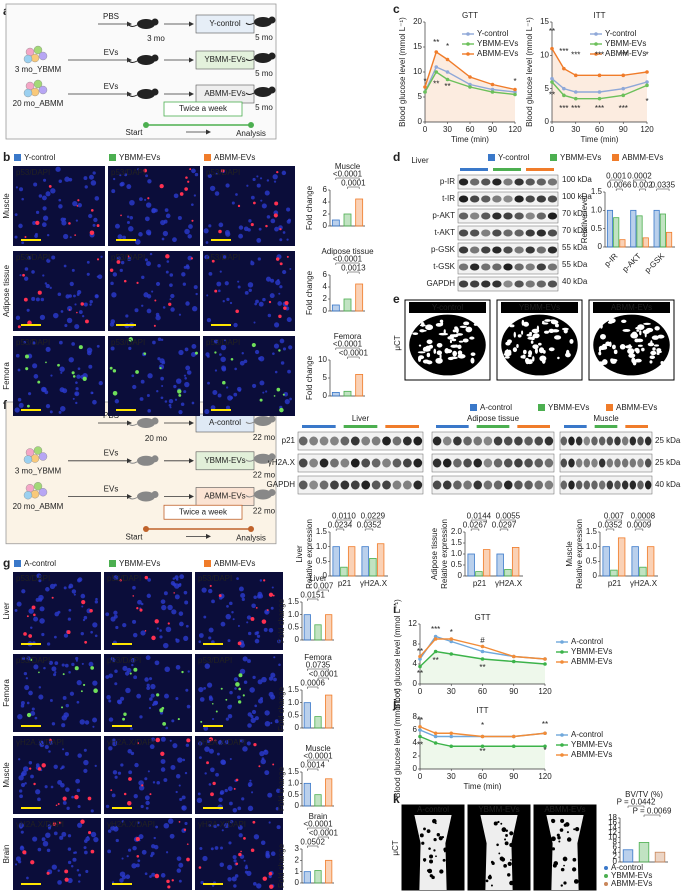 Image resolution: width=685 pixels, height=895 pixels. I want to click on treatment-label: PBS, so click(111, 16).